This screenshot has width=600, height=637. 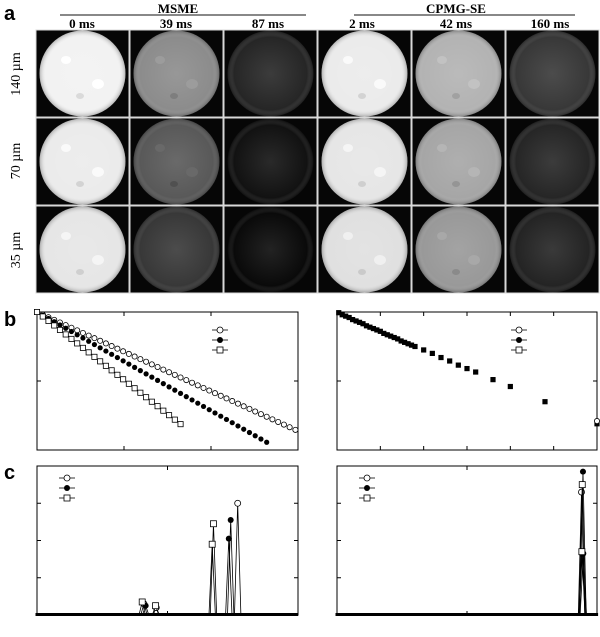 I want to click on plot-b-left, so click(x=166, y=379).